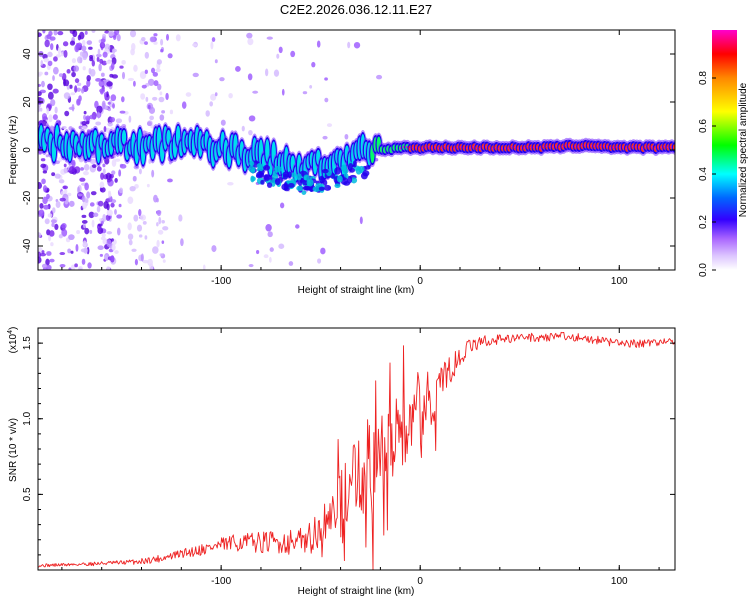  What do you see at coordinates (27, 197) in the screenshot?
I see `spectrogram-y-tick-label: -20` at bounding box center [27, 197].